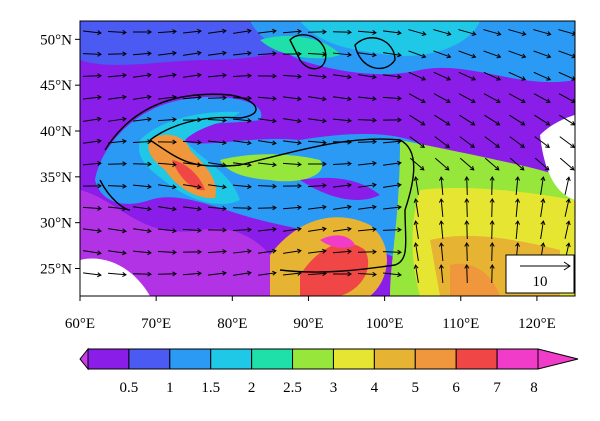 This screenshot has height=421, width=600. I want to click on colorbar-label: 6, so click(456, 388).